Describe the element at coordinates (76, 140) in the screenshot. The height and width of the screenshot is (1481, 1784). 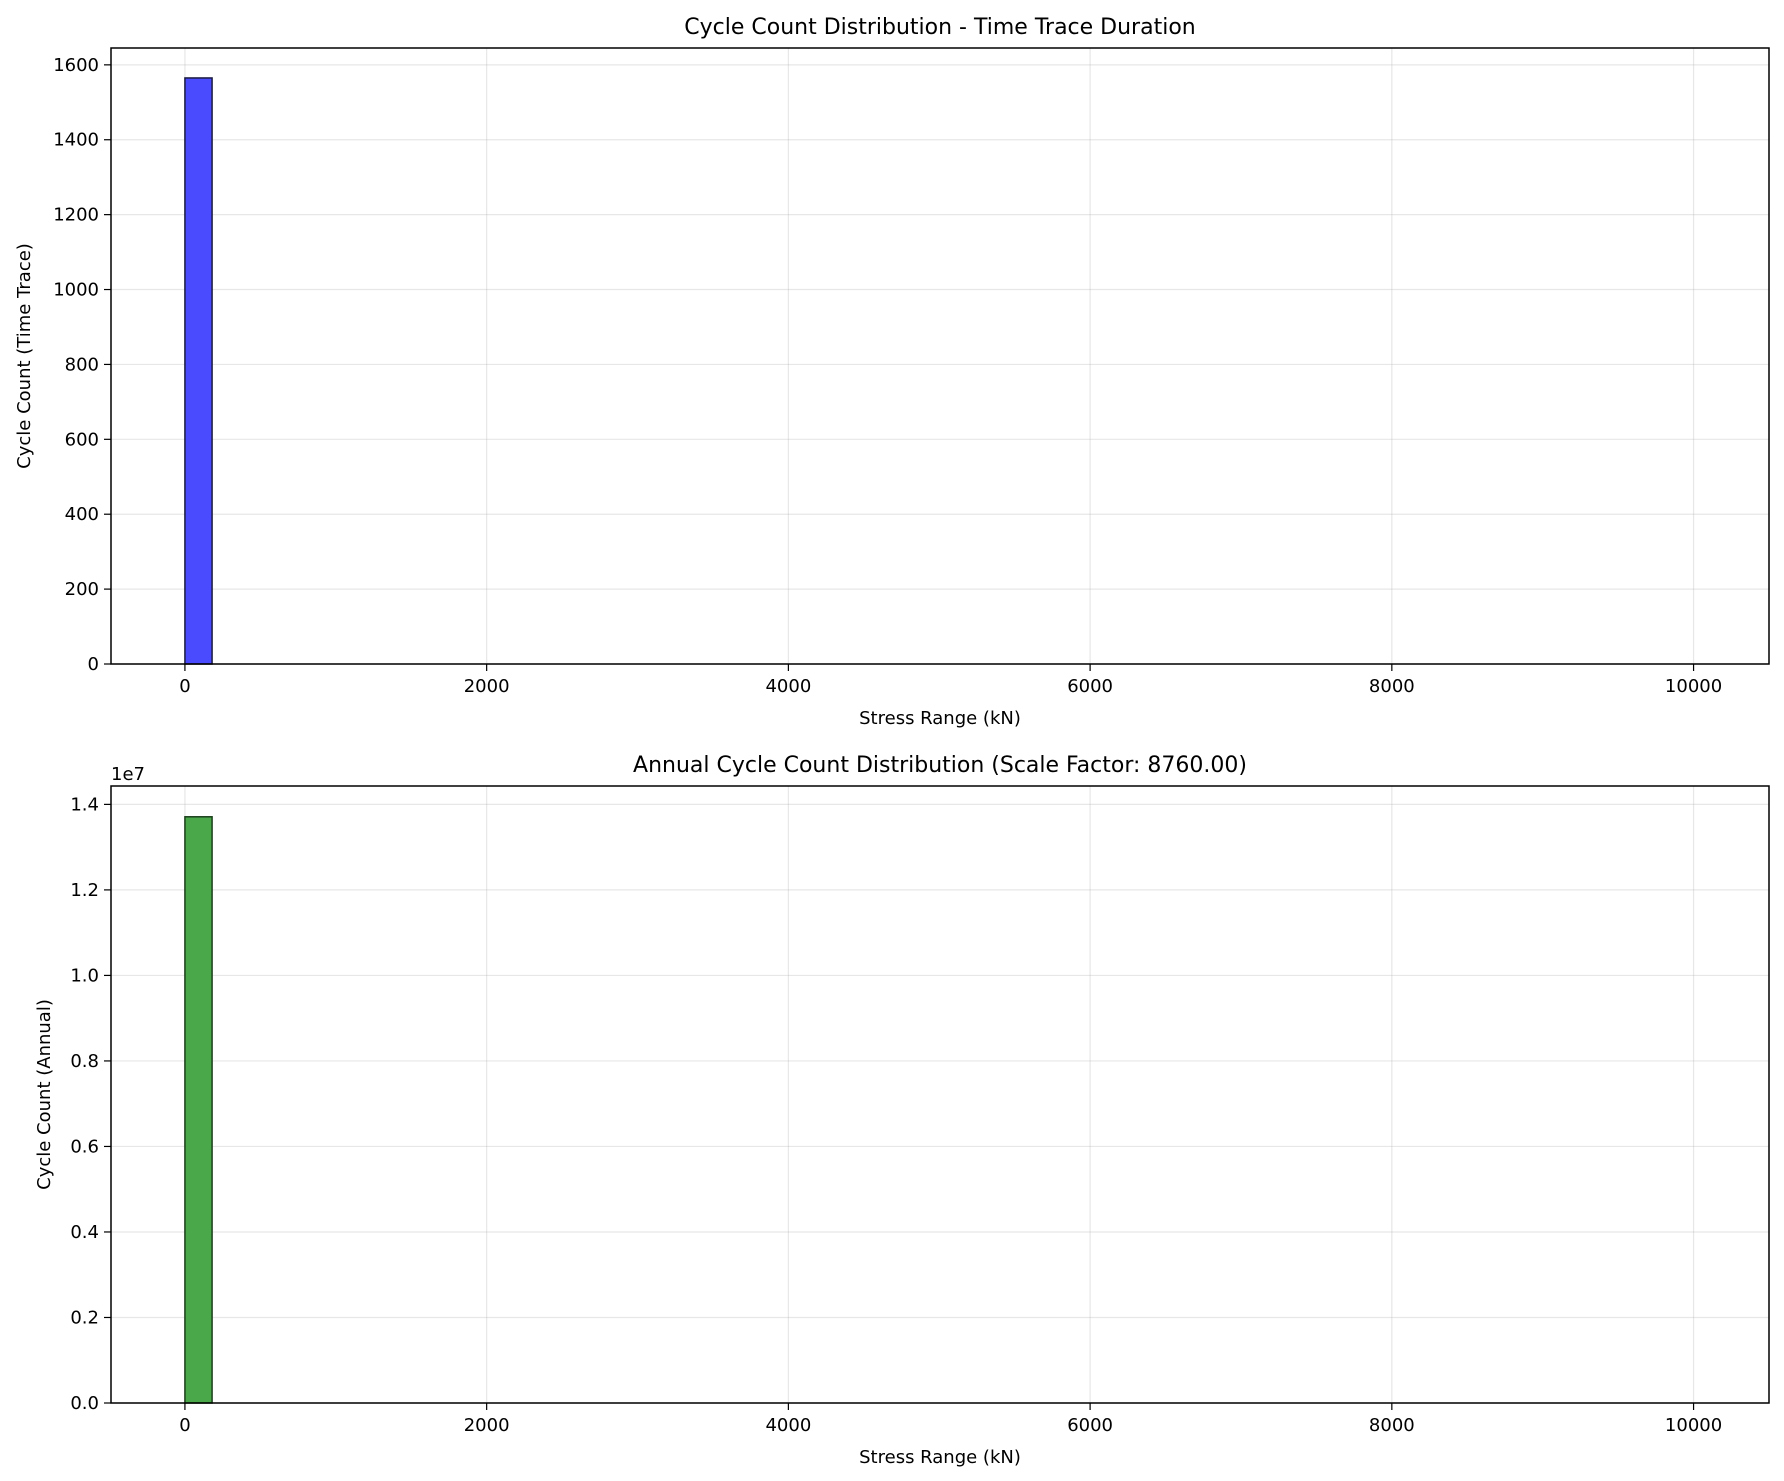
I see `y-tick-label: 1400` at that location.